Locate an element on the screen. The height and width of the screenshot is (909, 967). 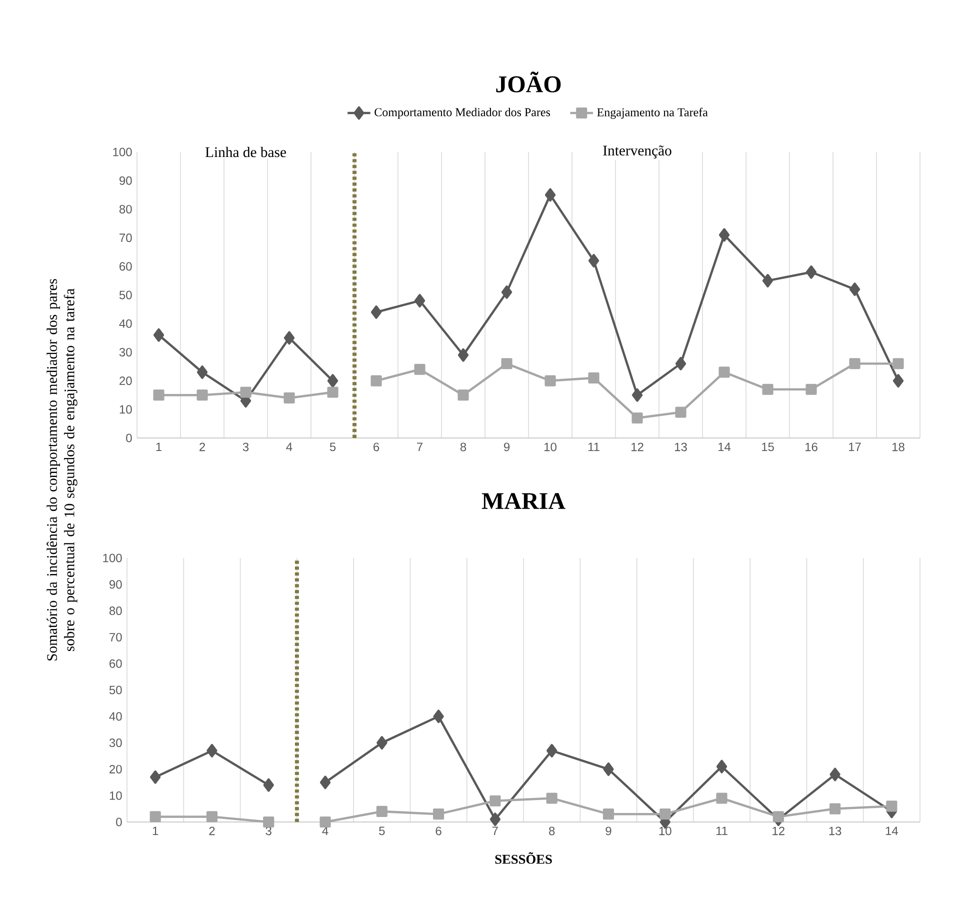
x-tick-label: 3 is located at coordinates (245, 447).